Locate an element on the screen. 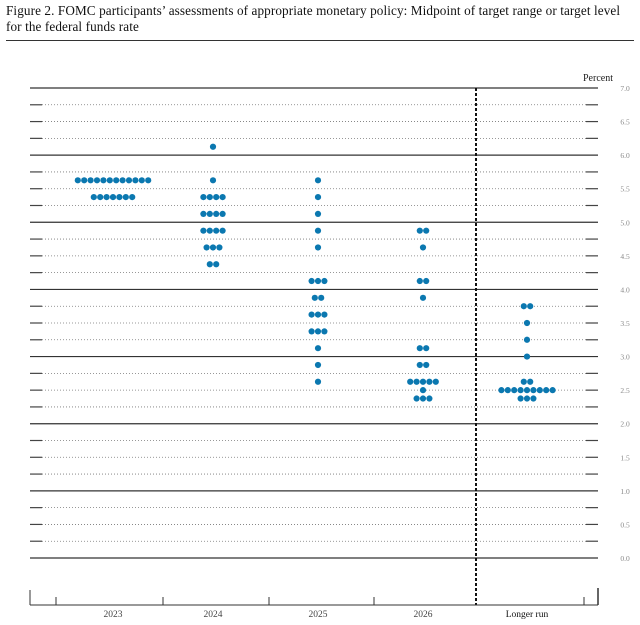 This screenshot has height=625, width=640. x-tick-label: Longer run is located at coordinates (527, 615).